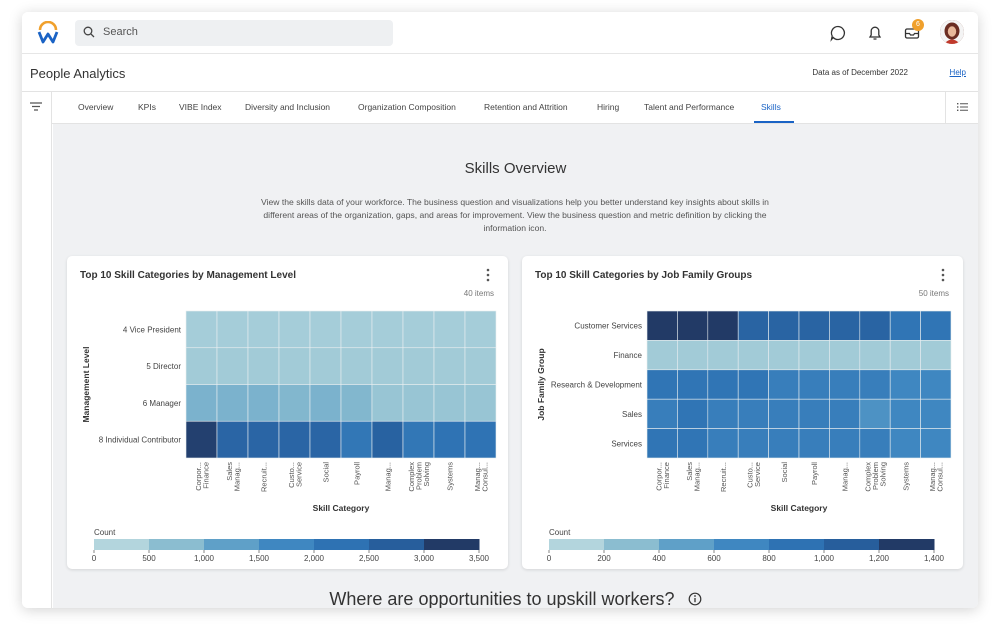  Describe the element at coordinates (162, 403) in the screenshot. I see `y-tick-label: 6 Manager` at that location.